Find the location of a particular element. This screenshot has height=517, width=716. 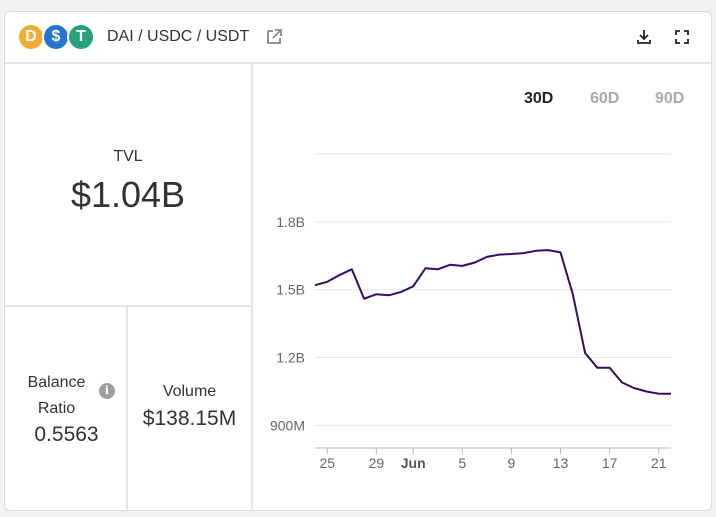

range-90d-button: 90D is located at coordinates (670, 98).